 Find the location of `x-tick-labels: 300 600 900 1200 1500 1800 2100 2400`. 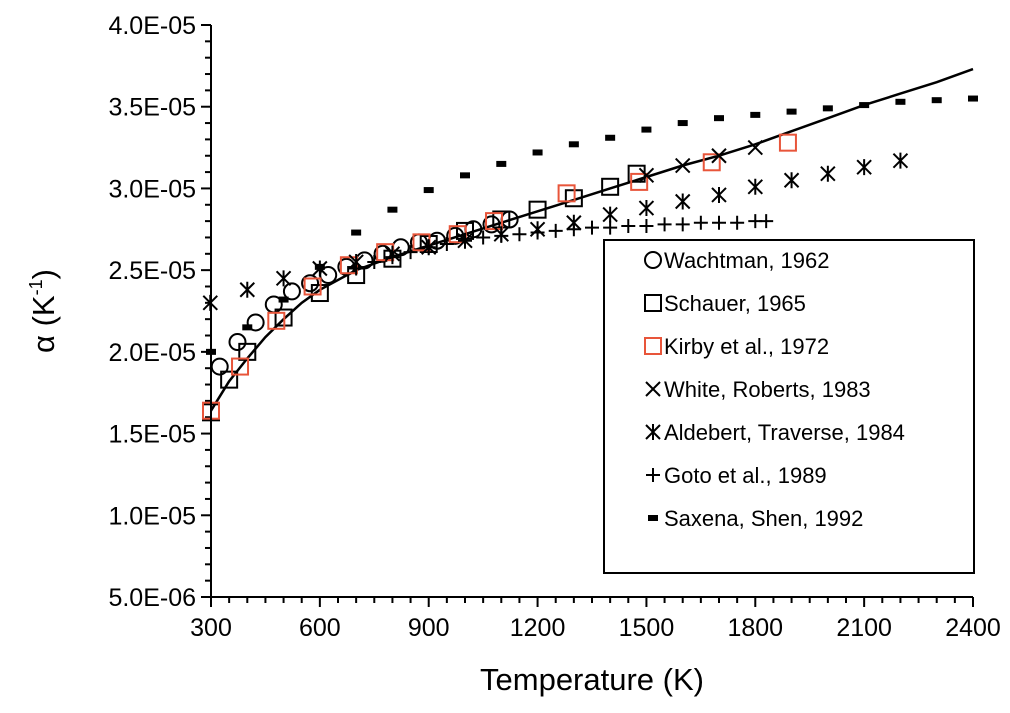

x-tick-labels: 300 600 900 1200 1500 1800 2100 2400 is located at coordinates (595, 628).